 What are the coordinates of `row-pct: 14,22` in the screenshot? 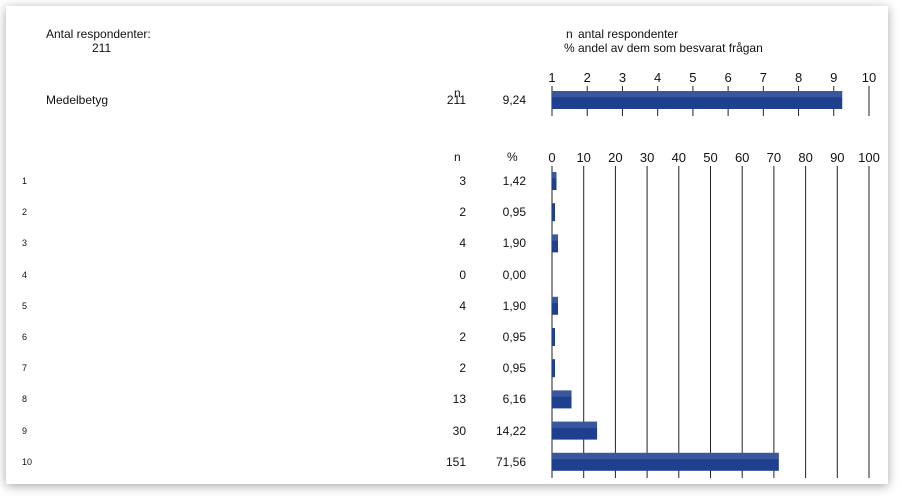 It's located at (510, 430).